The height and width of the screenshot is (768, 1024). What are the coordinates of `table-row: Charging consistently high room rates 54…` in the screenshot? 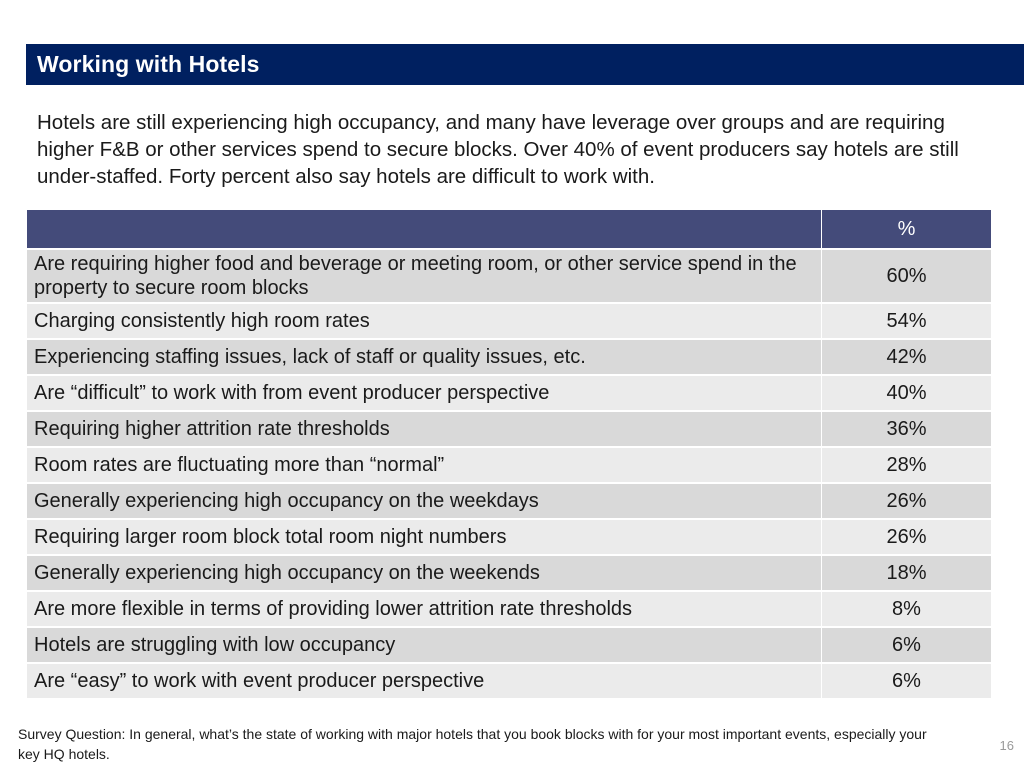 It's located at (509, 321).